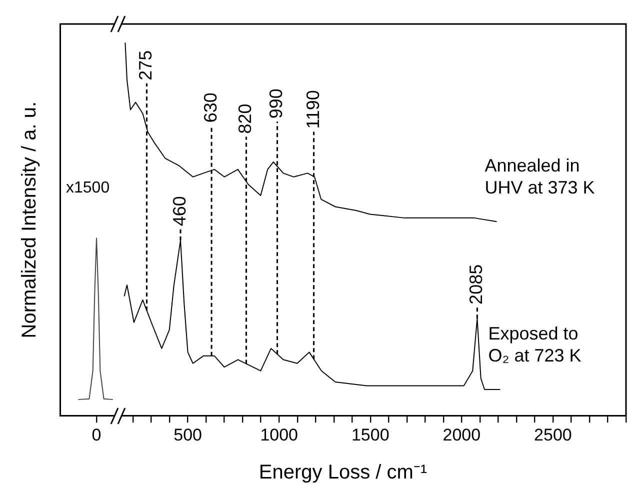  What do you see at coordinates (461, 434) in the screenshot?
I see `x-tick-label: 2000` at bounding box center [461, 434].